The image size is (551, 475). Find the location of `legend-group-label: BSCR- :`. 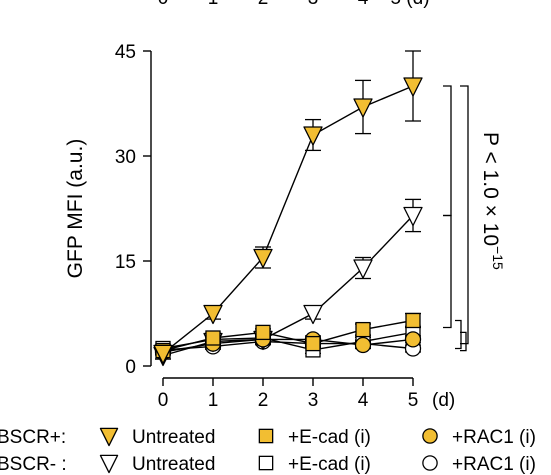

legend-group-label: BSCR- : is located at coordinates (33, 464).